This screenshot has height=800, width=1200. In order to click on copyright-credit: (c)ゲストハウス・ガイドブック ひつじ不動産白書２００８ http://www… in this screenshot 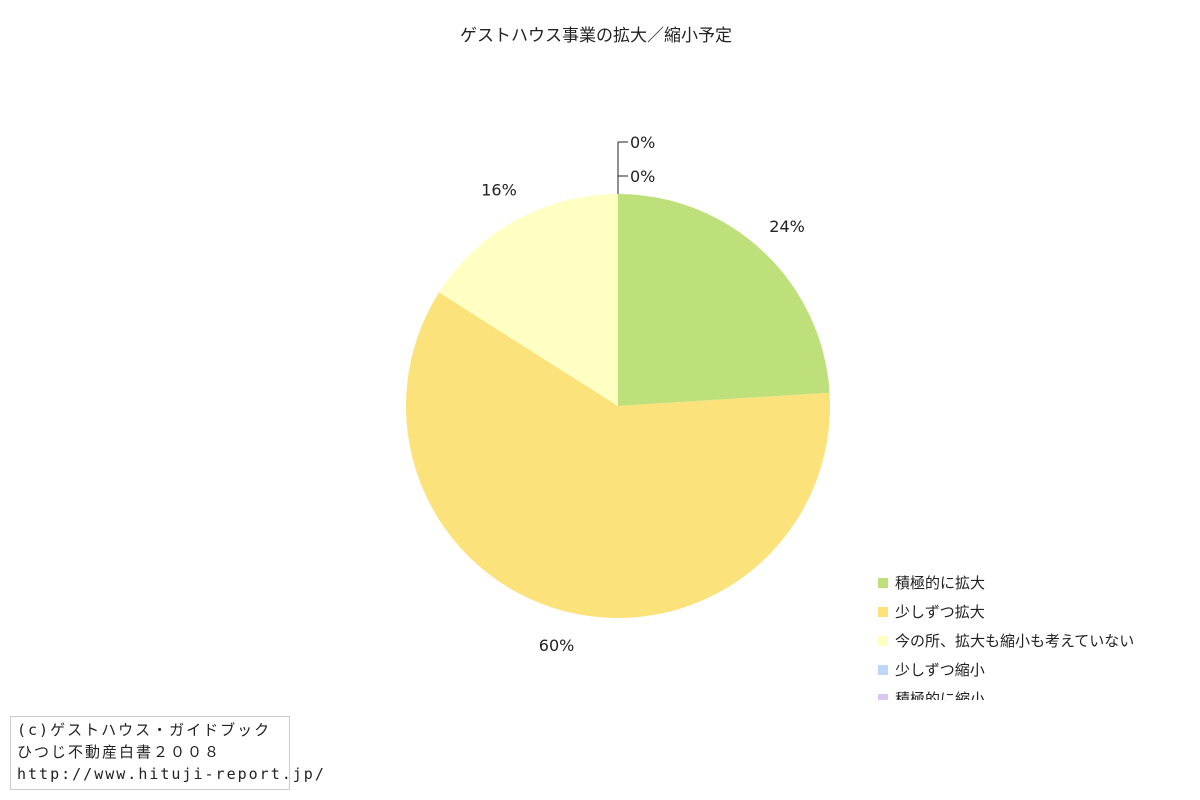, I will do `click(168, 753)`.